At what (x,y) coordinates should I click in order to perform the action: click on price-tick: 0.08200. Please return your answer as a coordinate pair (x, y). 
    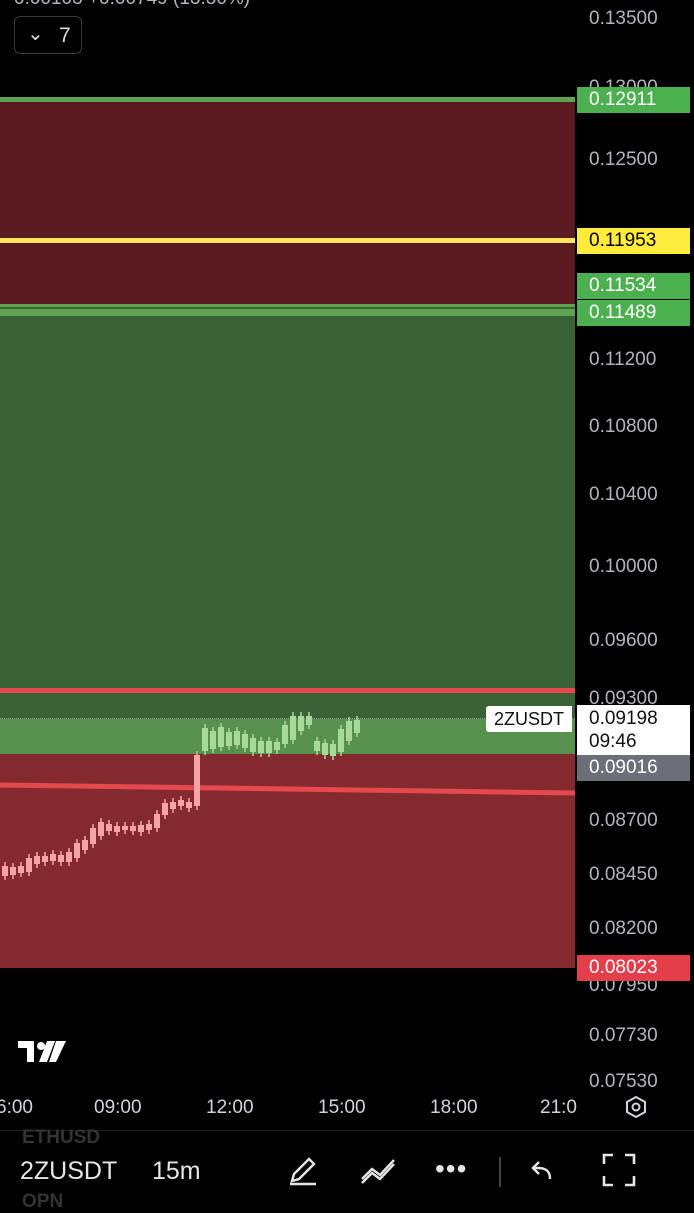
    Looking at the image, I should click on (623, 928).